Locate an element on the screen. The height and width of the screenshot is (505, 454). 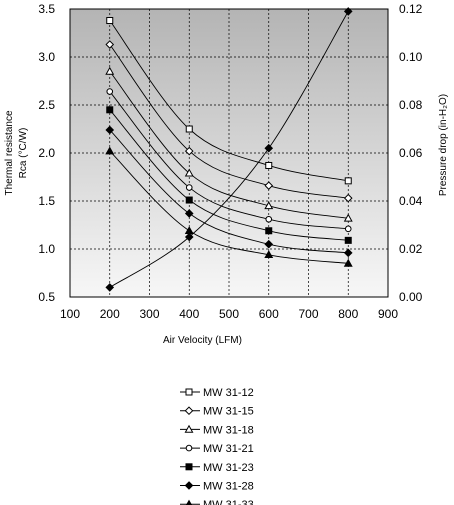
x-tick-label: 400 is located at coordinates (189, 314).